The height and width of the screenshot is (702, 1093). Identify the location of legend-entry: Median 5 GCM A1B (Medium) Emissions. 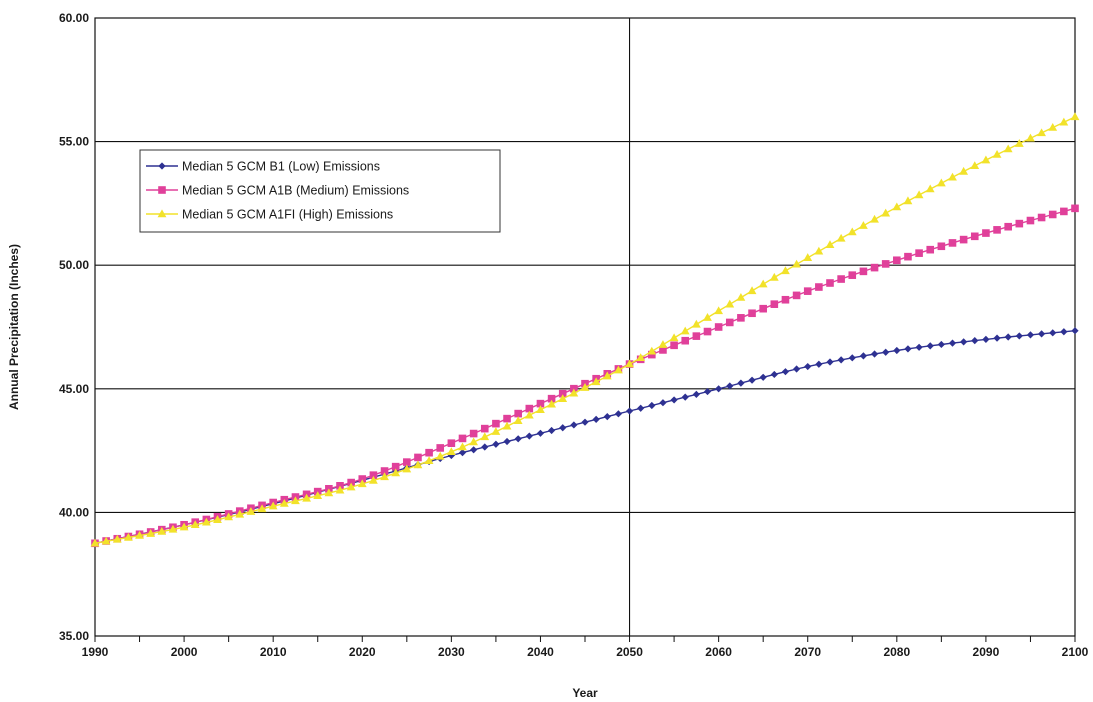
(277, 191).